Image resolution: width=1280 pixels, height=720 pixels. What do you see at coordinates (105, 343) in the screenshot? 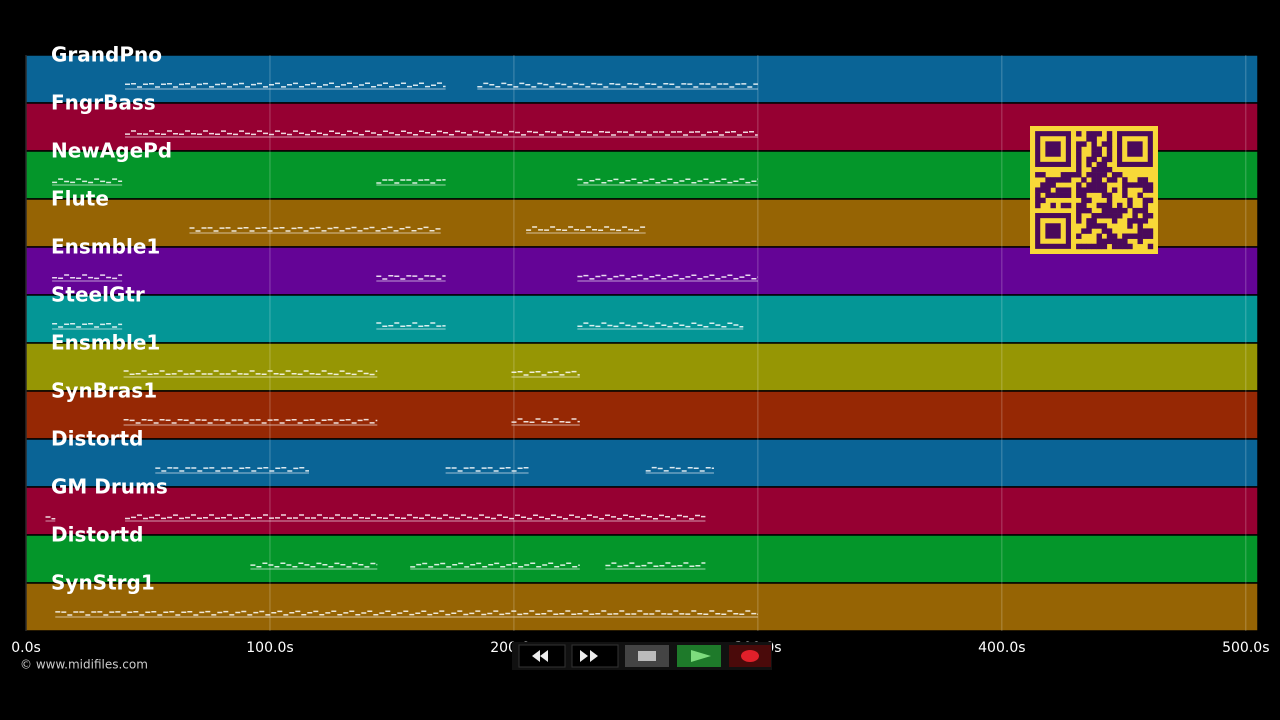
I see `track-name: Ensmble1` at bounding box center [105, 343].